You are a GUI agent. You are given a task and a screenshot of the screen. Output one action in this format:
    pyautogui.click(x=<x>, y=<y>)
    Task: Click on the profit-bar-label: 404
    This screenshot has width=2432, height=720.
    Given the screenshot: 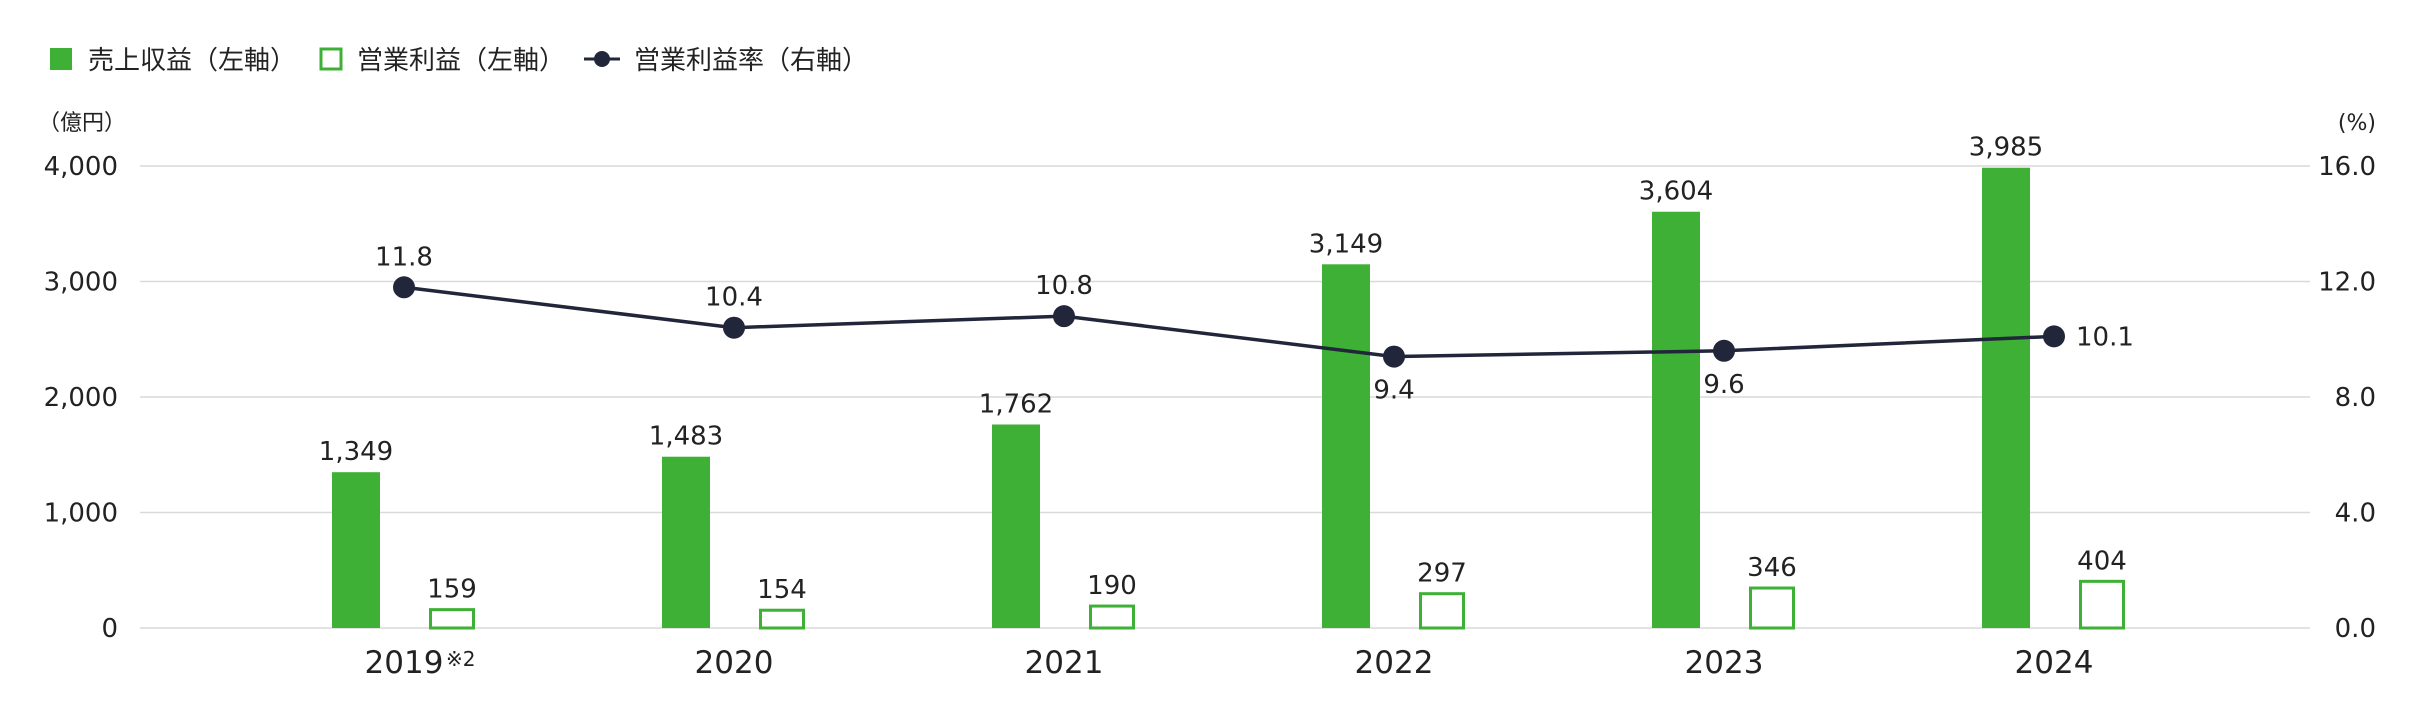 What is the action you would take?
    pyautogui.click(x=2102, y=561)
    